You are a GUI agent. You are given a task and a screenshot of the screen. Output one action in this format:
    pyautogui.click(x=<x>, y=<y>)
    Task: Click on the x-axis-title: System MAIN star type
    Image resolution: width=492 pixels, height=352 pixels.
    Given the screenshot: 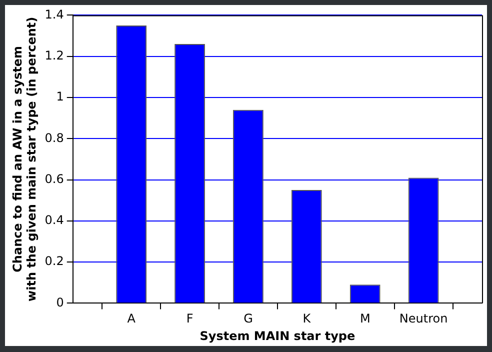 What is the action you would take?
    pyautogui.click(x=278, y=335)
    